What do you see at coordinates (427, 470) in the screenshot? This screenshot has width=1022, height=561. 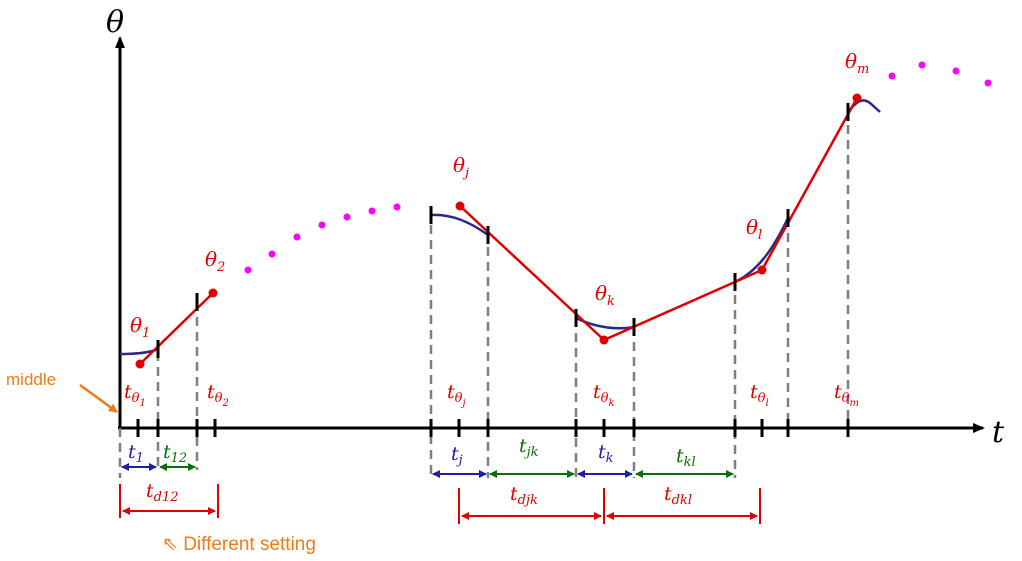 I see `interval-arrows` at bounding box center [427, 470].